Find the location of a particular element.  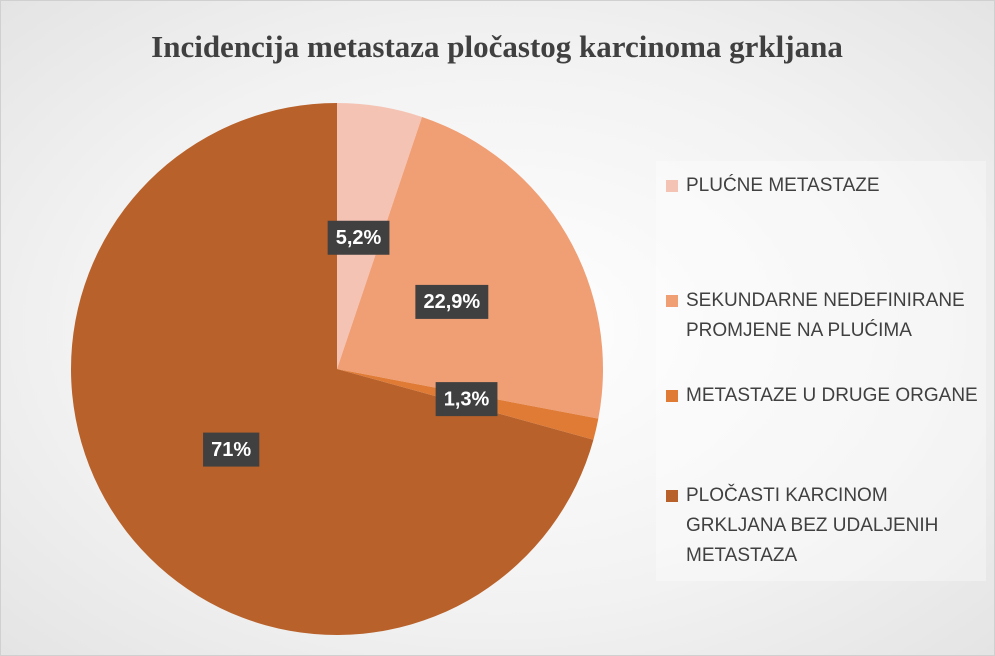

legend-entry: PLUĆNE METASTAZE is located at coordinates (826, 186).